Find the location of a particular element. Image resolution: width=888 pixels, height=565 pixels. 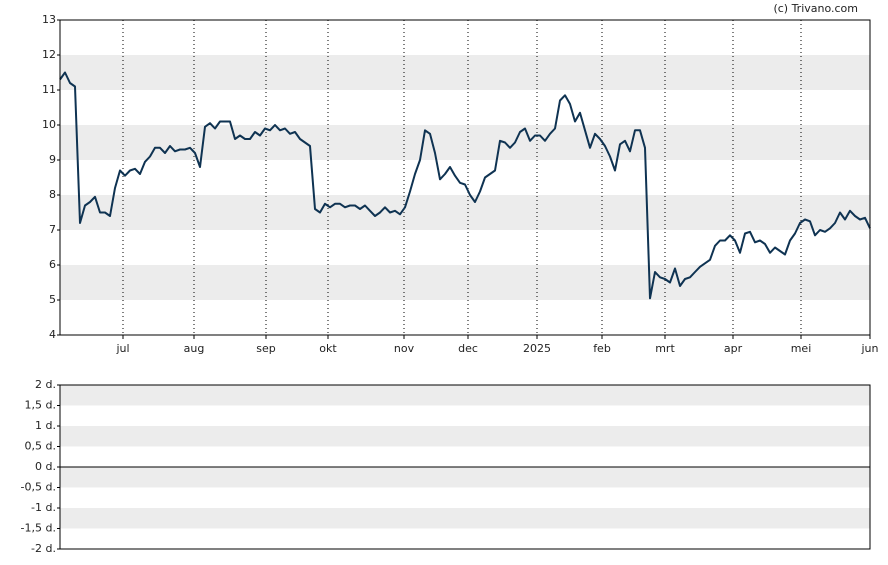

x-tick-label: jun is located at coordinates (870, 348).